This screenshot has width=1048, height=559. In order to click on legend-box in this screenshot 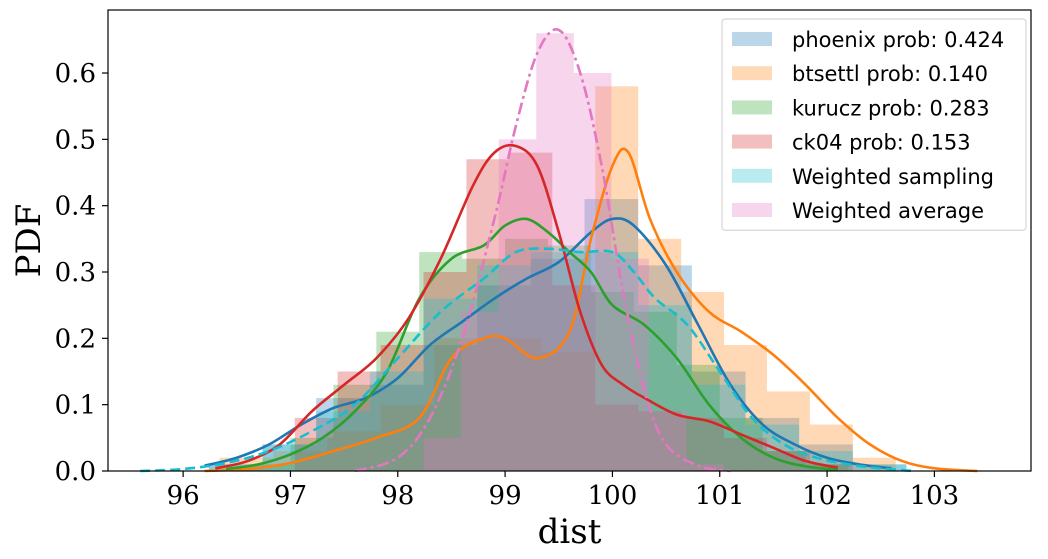, I will do `click(874, 124)`.